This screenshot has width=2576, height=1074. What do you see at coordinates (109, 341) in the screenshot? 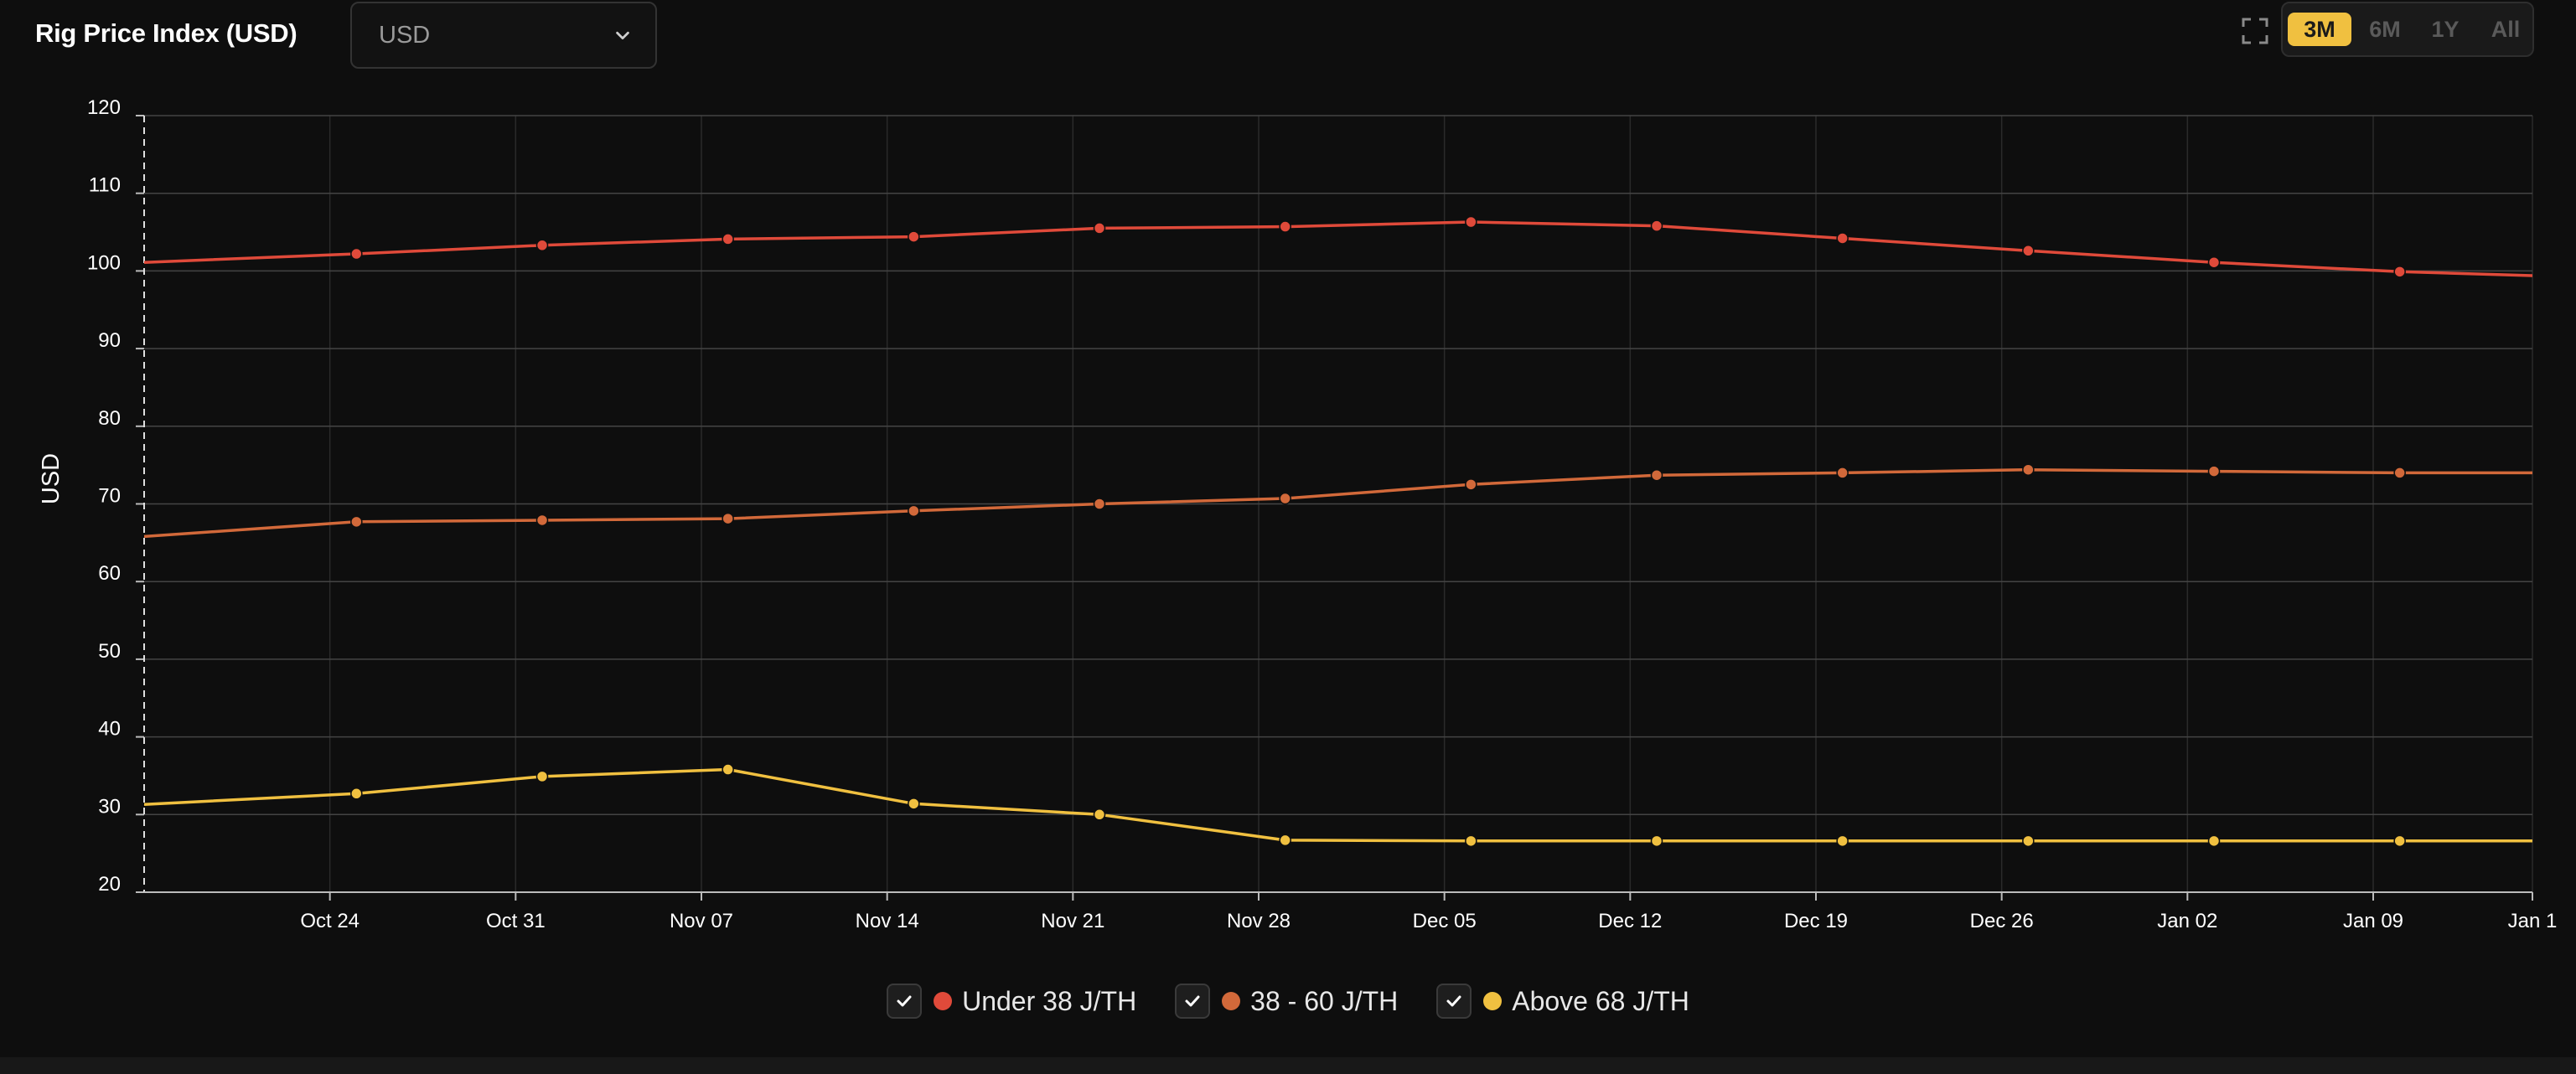
I see `y-tick-label: 90` at bounding box center [109, 341].